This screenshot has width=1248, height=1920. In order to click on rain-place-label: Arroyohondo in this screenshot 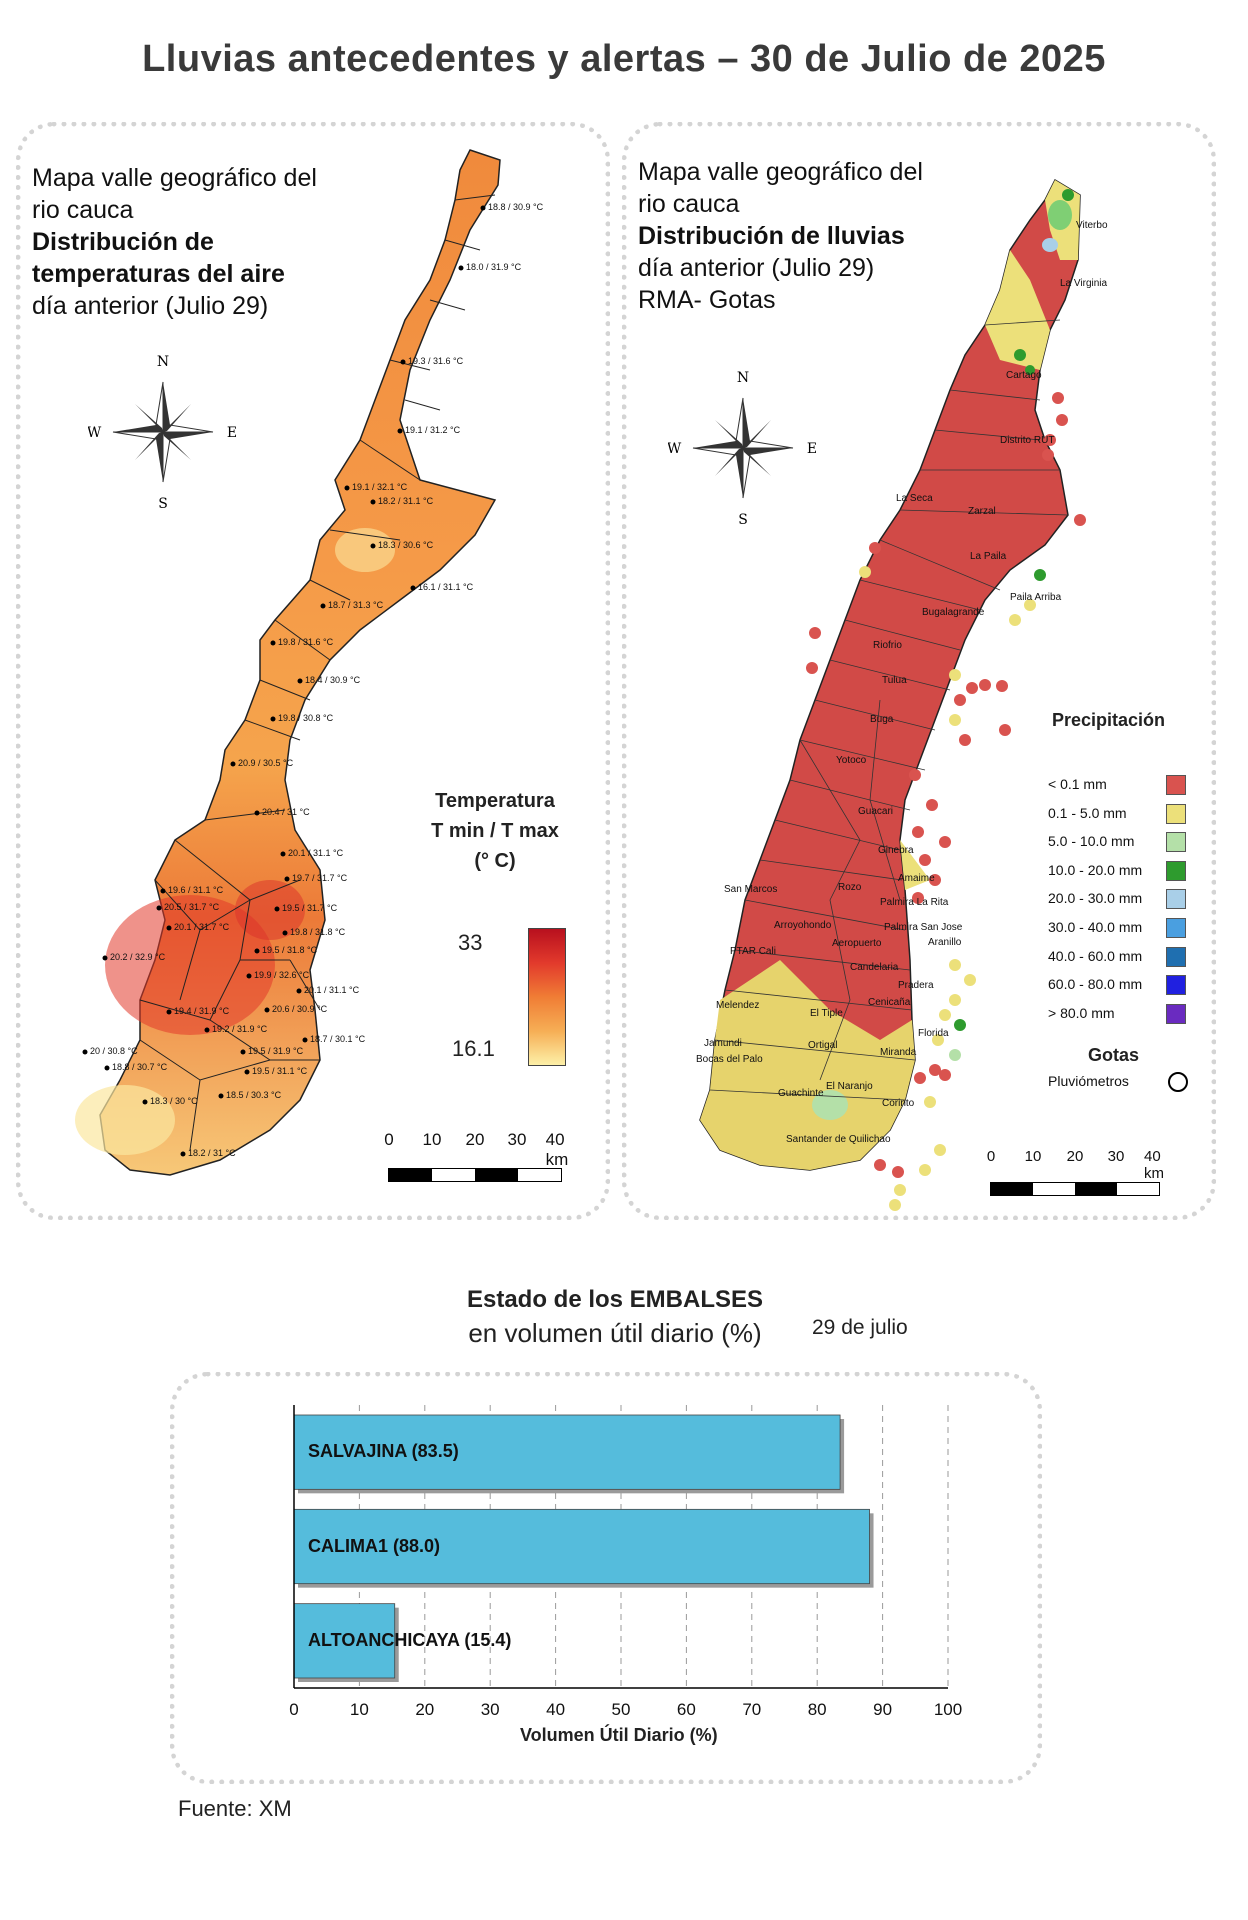, I will do `click(803, 925)`.